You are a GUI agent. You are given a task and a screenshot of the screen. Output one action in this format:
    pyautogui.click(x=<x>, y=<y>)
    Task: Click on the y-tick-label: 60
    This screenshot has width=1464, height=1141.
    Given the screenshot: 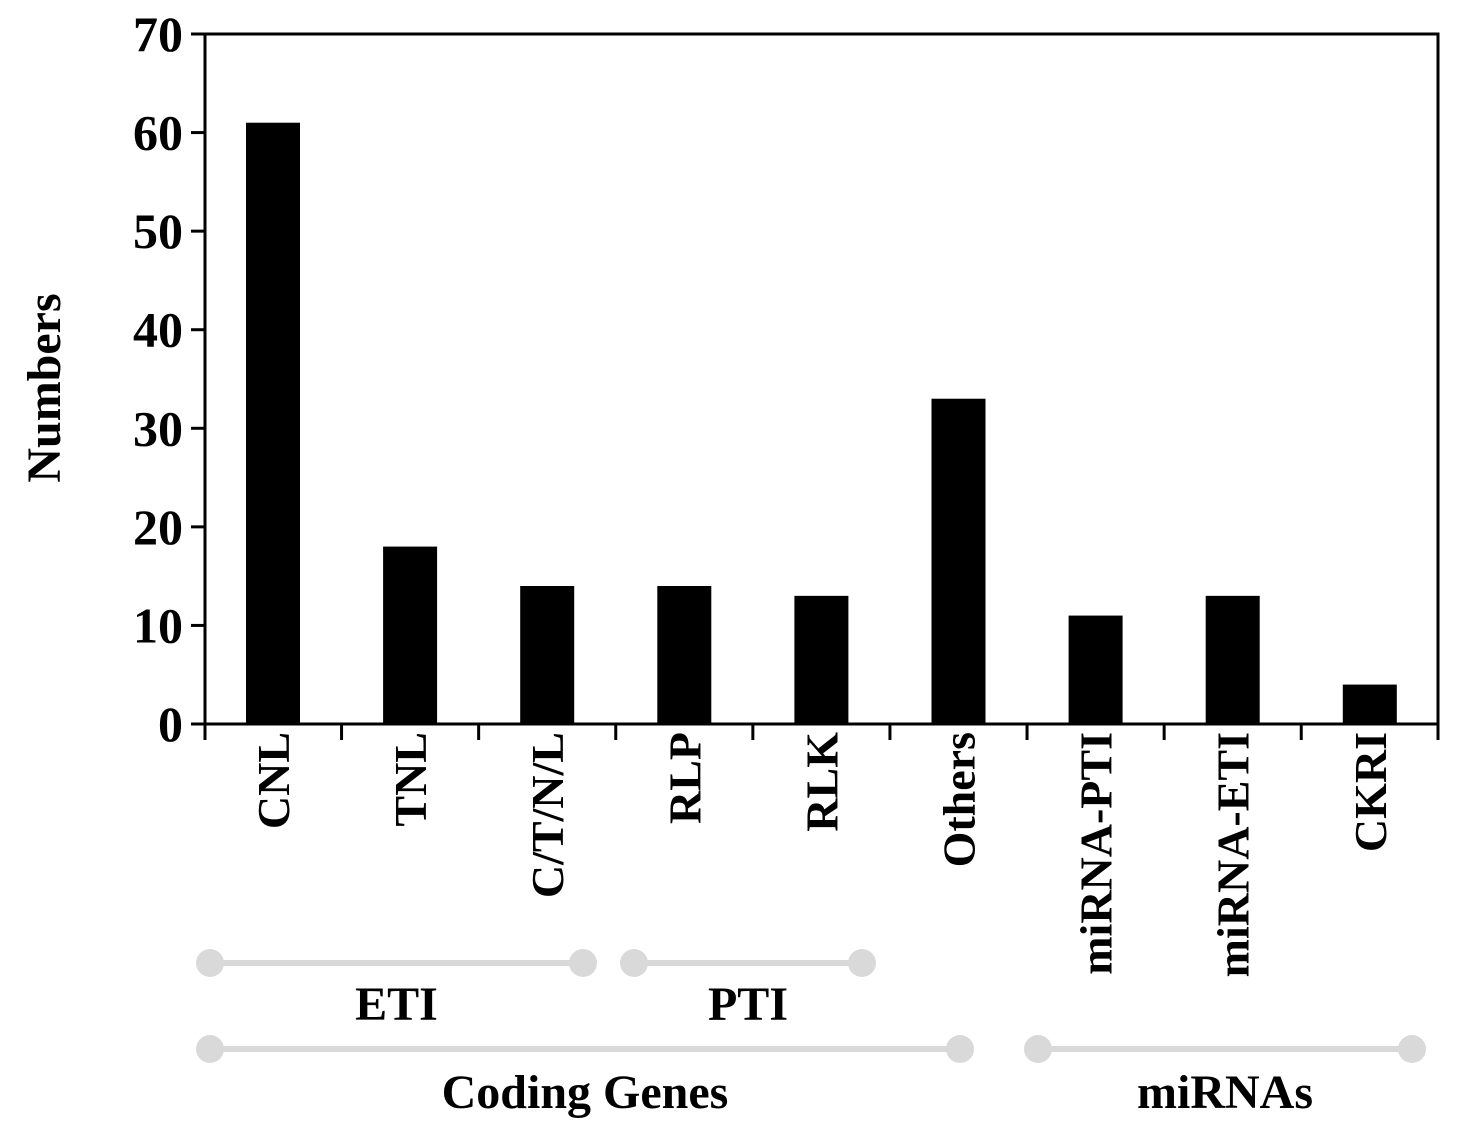 What is the action you would take?
    pyautogui.click(x=158, y=133)
    